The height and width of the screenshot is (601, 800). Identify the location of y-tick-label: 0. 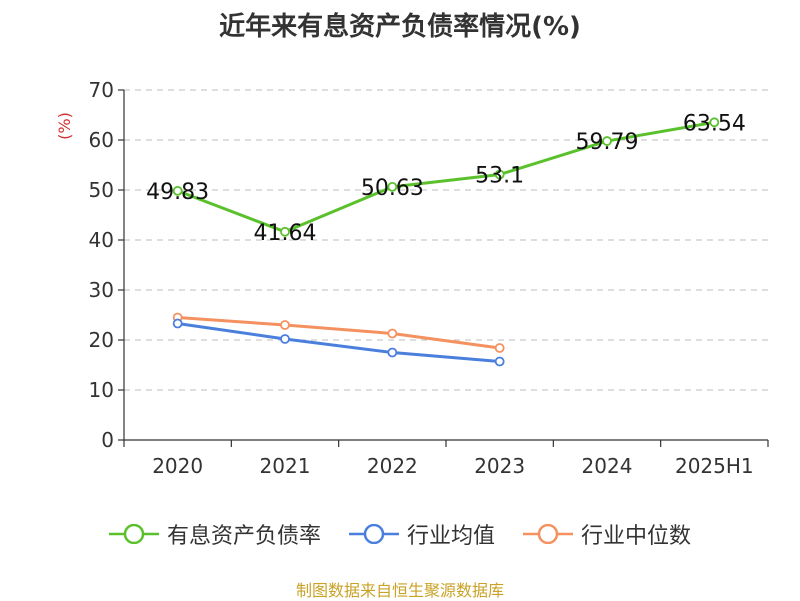
(107, 440).